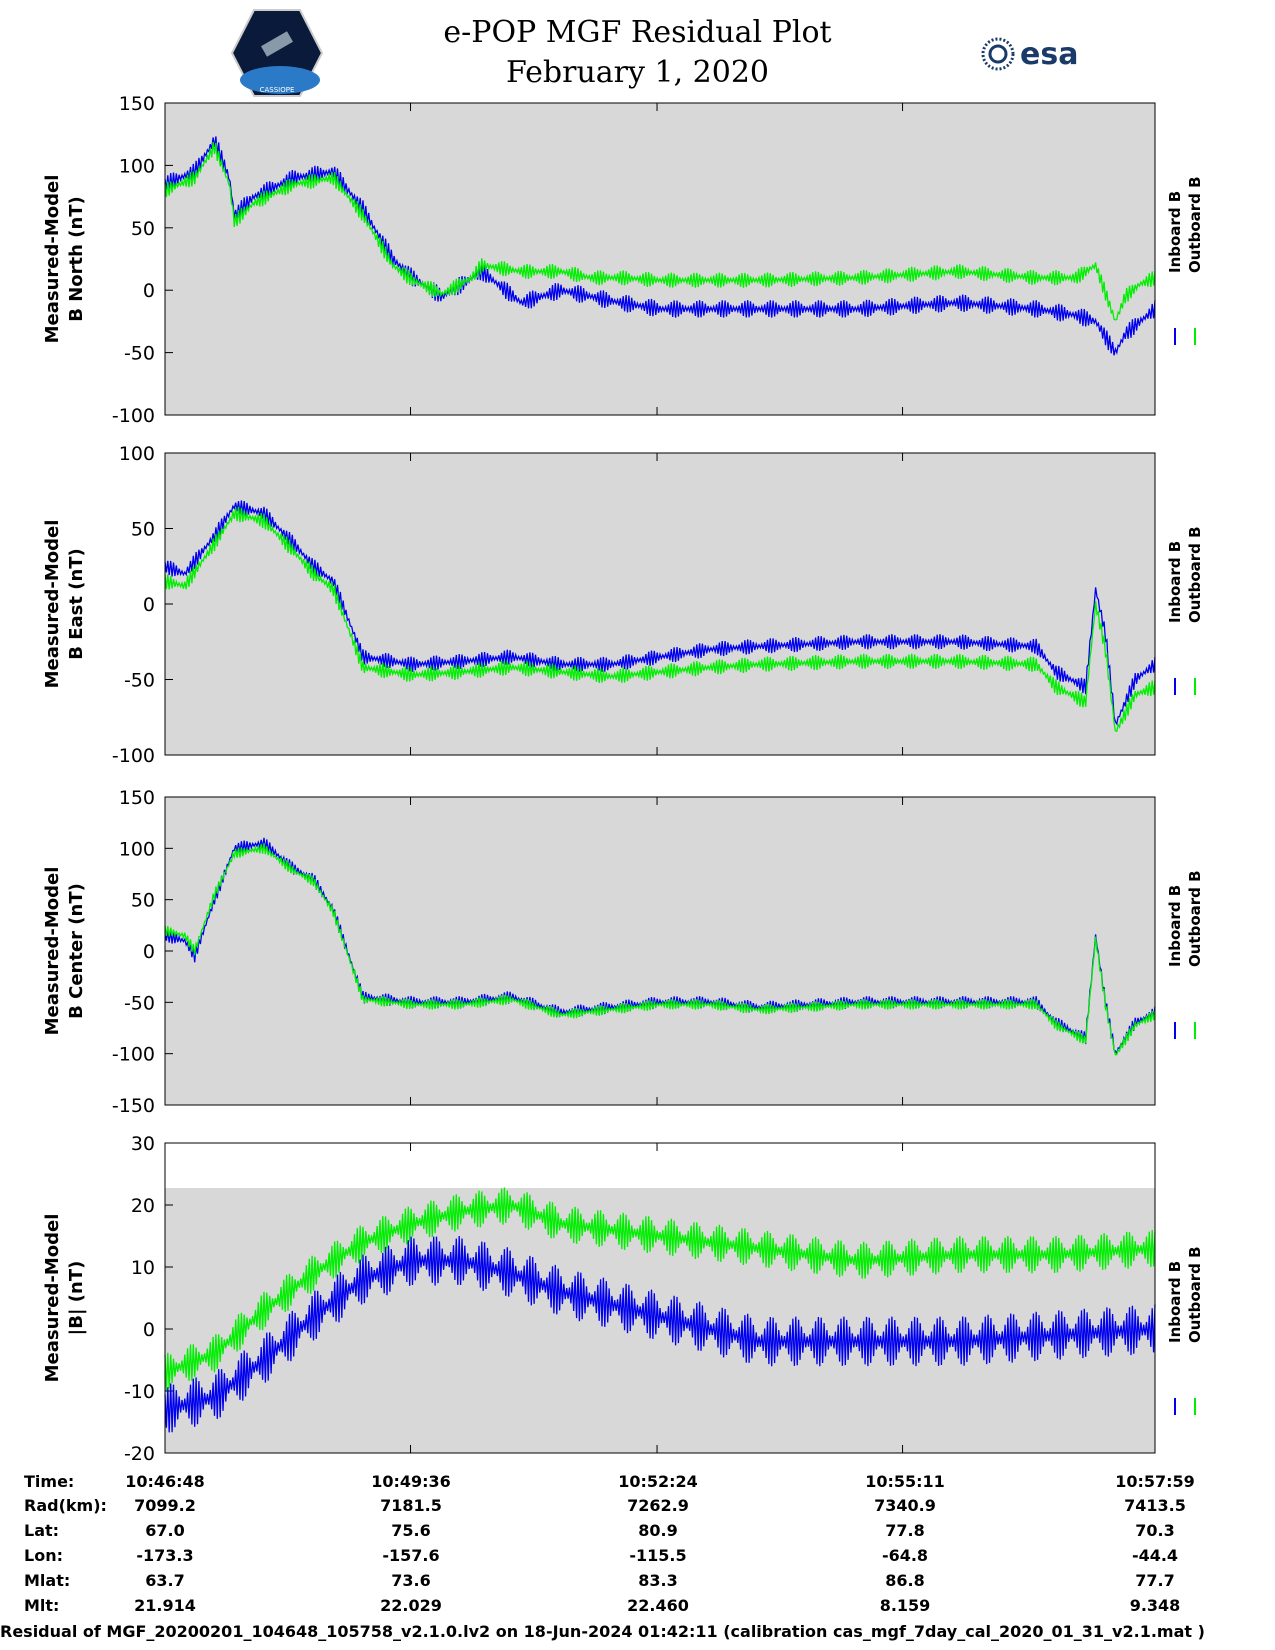 Image resolution: width=1275 pixels, height=1650 pixels. I want to click on esa-logo: esa, so click(1029, 54).